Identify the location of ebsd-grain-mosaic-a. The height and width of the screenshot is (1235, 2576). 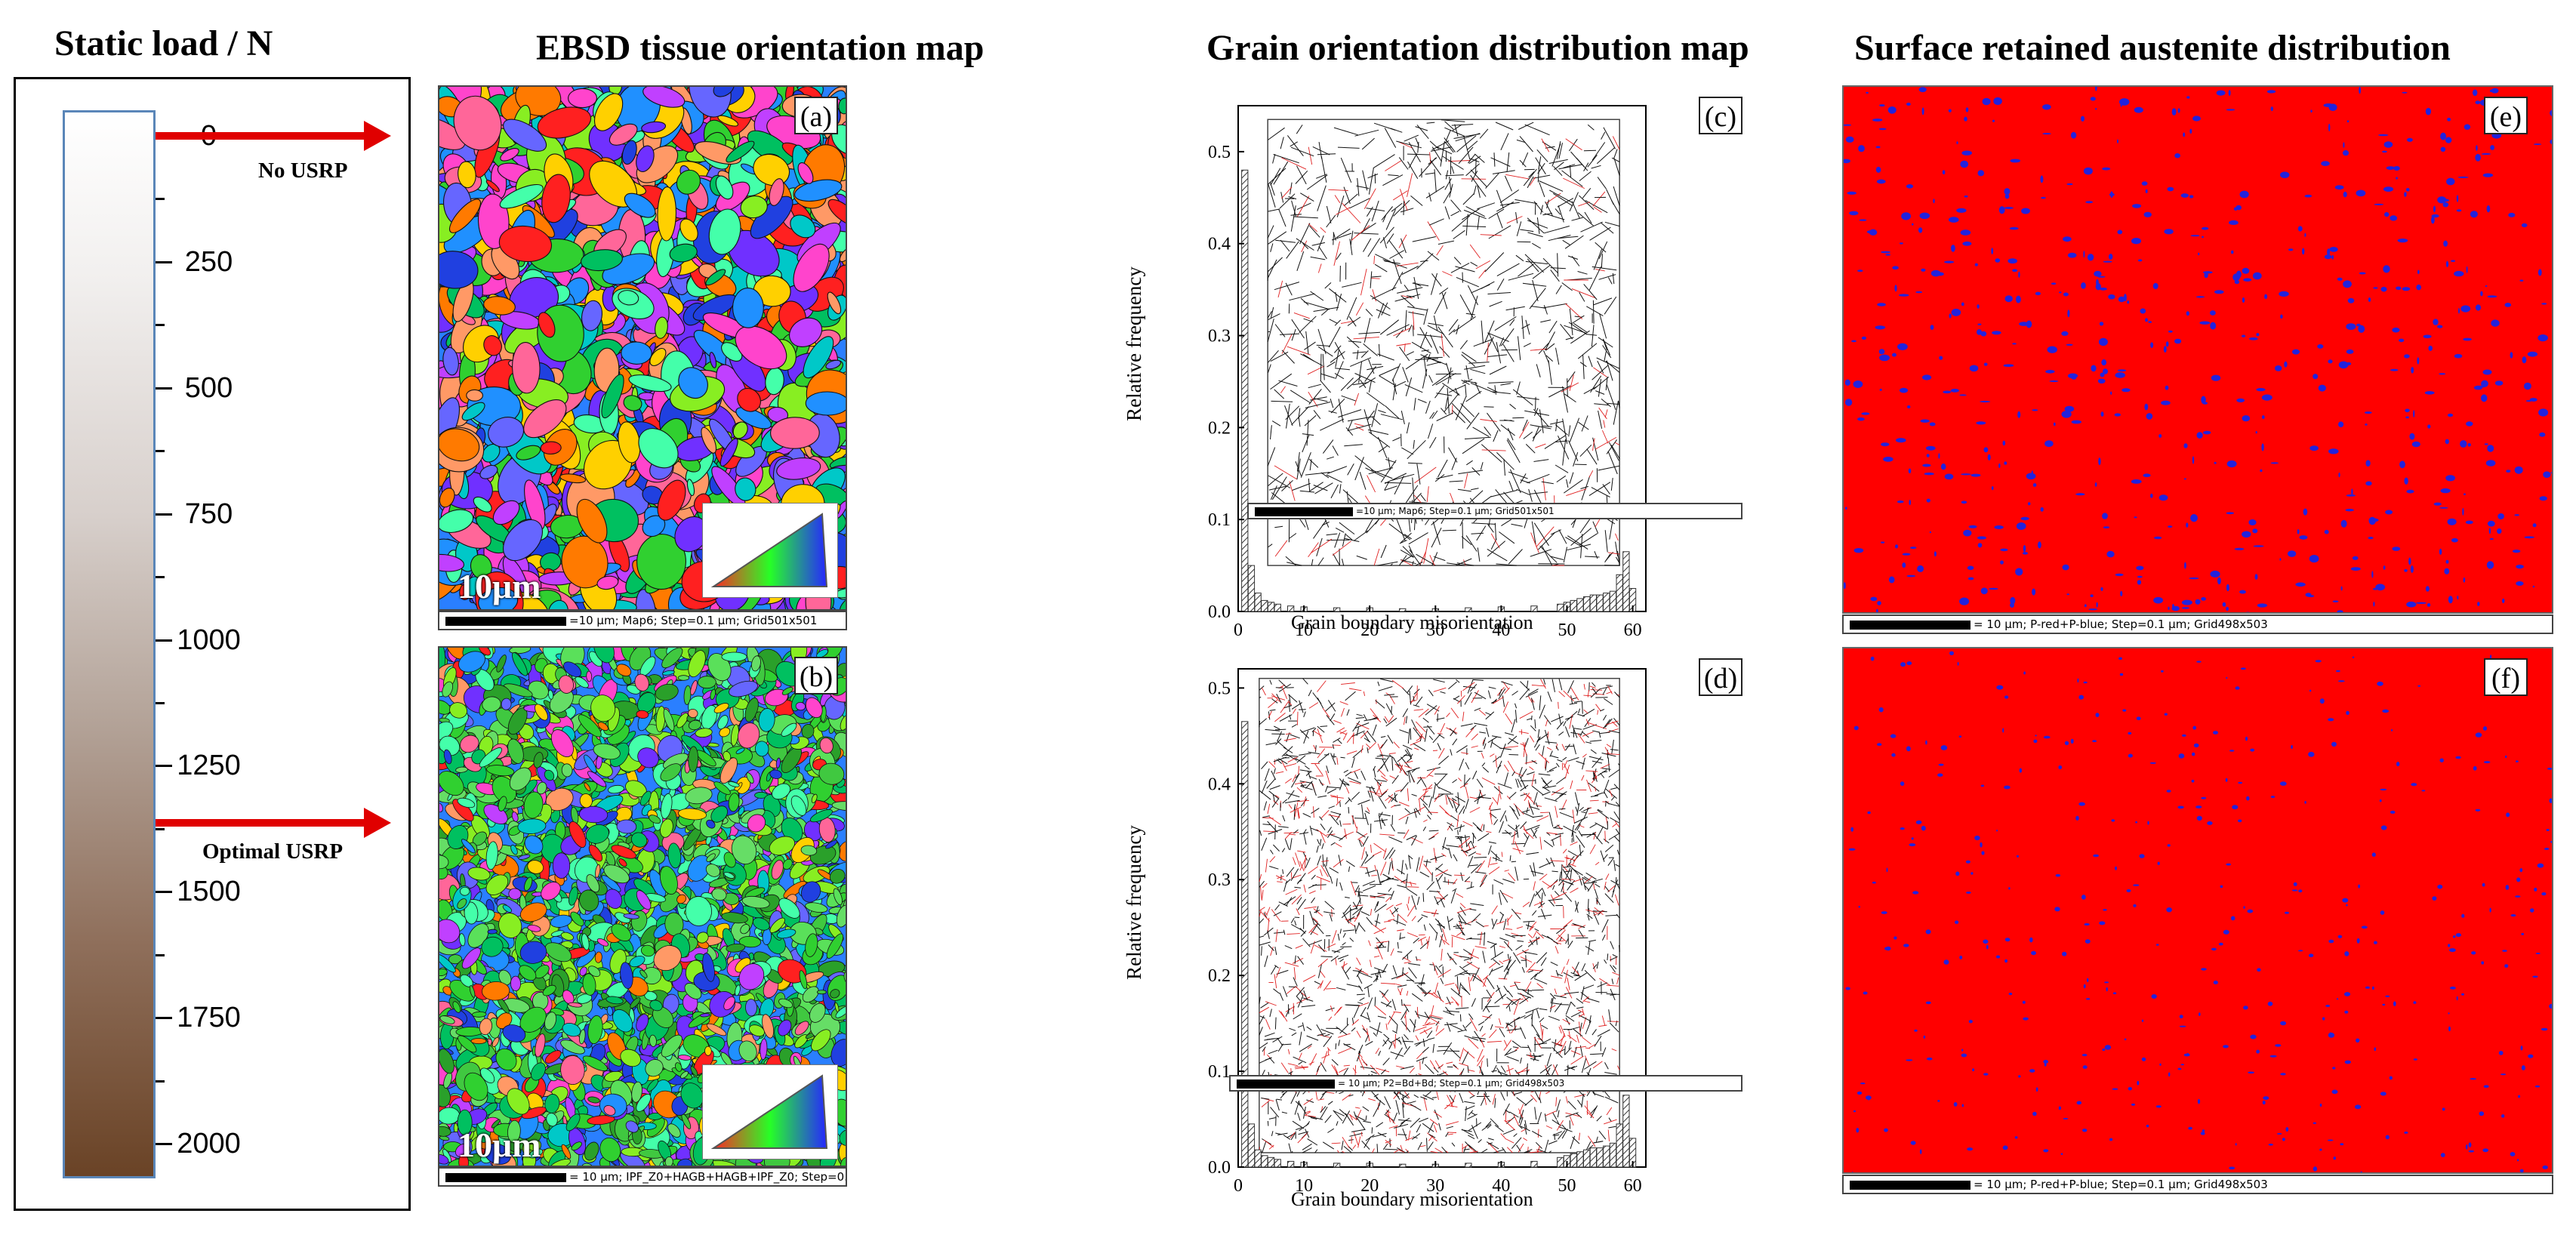
(642, 348).